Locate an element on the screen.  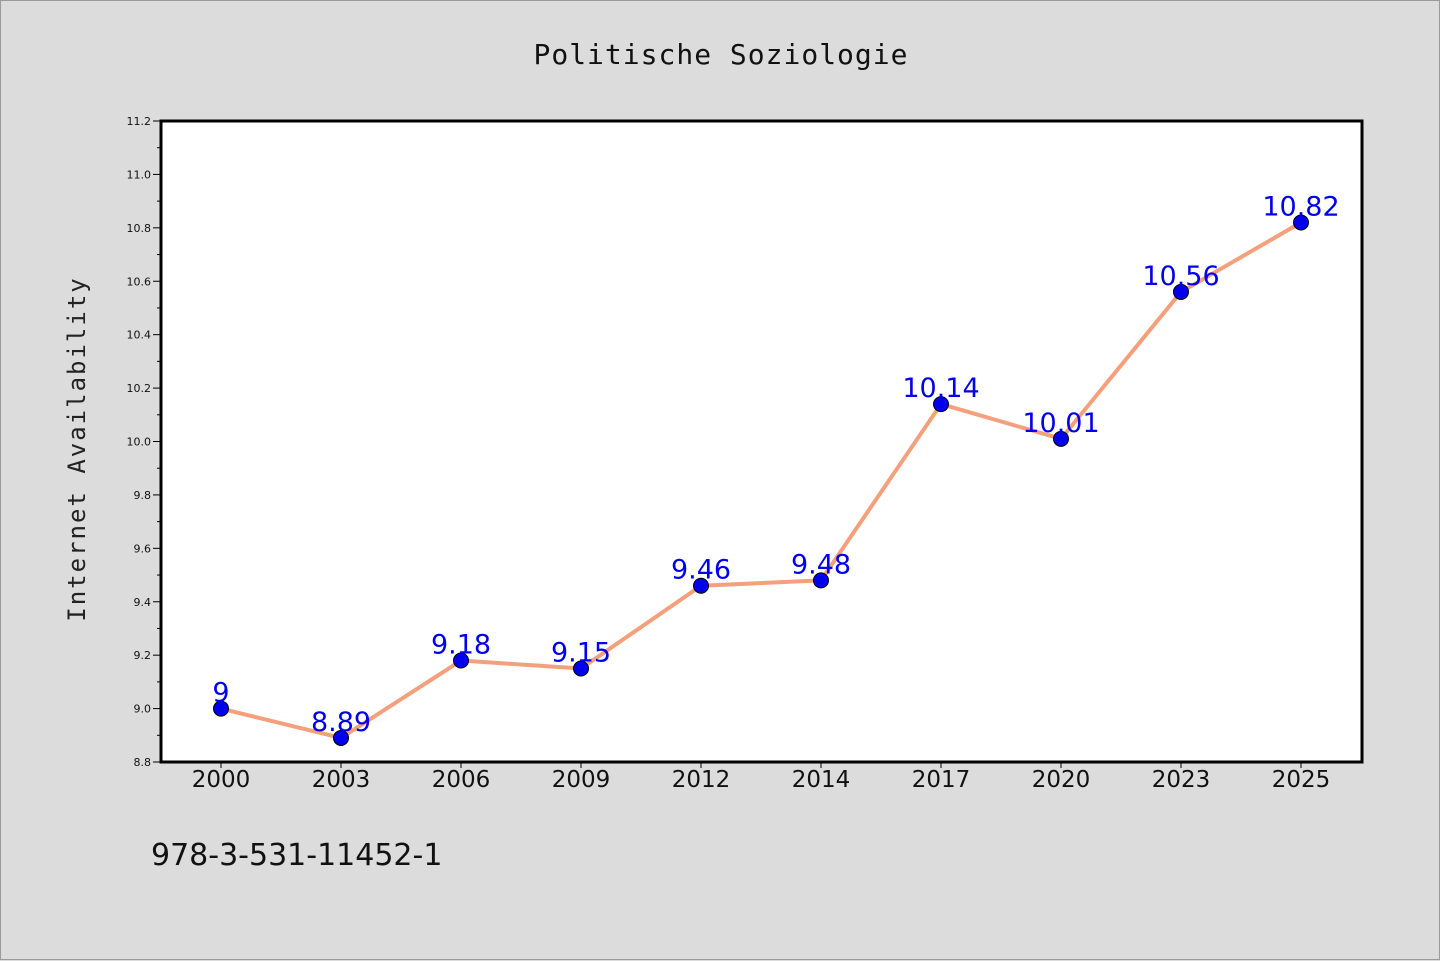
y-tick-label: 9.8 is located at coordinates (143, 495).